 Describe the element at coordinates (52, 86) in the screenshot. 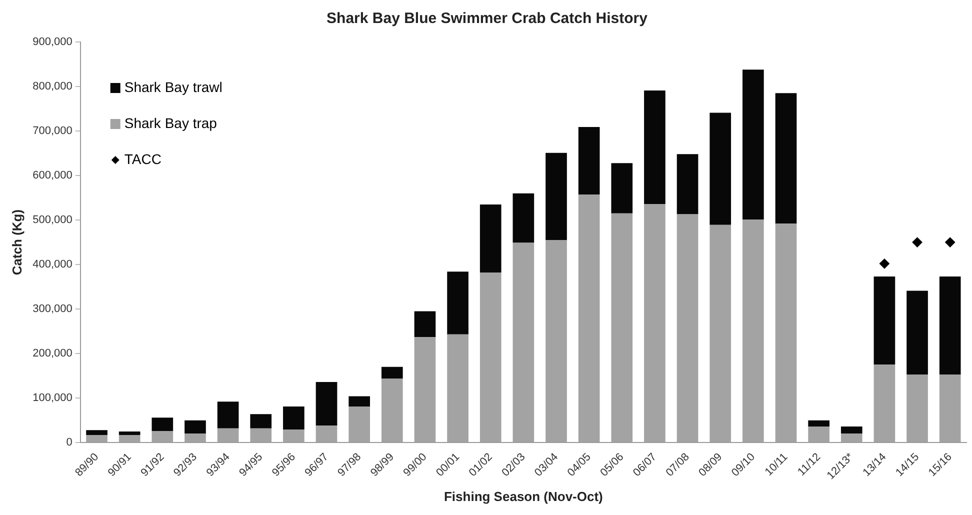

I see `y-tick-label: 800,000` at that location.